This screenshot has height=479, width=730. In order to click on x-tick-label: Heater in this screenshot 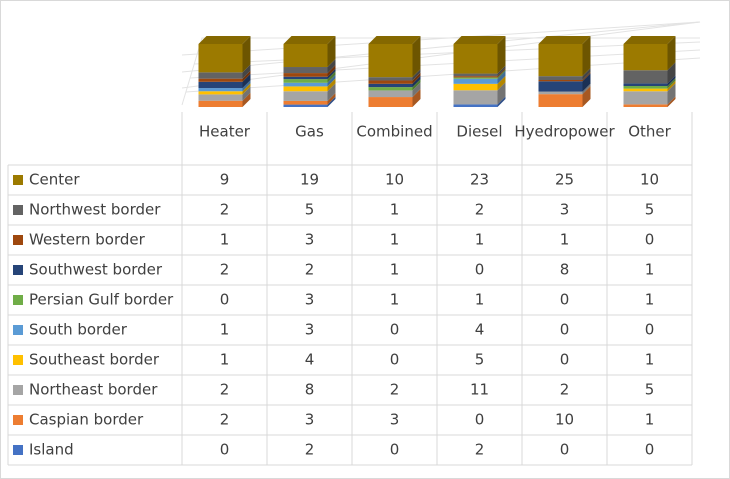, I will do `click(225, 132)`.